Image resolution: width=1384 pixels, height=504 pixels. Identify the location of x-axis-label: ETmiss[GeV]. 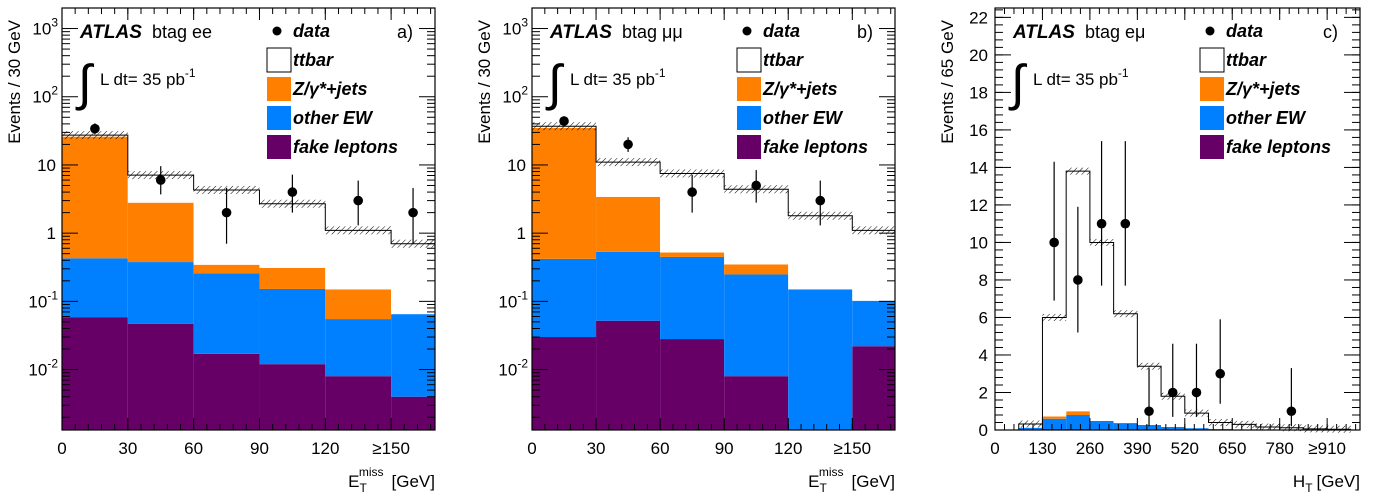
(851, 480).